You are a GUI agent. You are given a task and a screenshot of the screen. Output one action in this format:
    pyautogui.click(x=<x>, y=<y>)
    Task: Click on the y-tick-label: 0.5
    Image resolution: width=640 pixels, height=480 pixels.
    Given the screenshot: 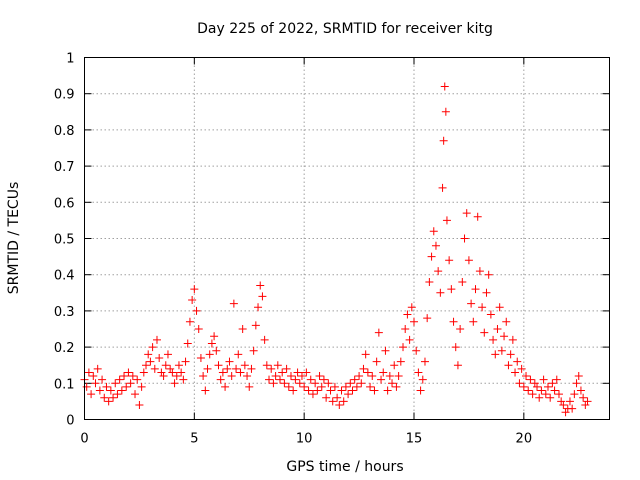 What is the action you would take?
    pyautogui.click(x=64, y=240)
    